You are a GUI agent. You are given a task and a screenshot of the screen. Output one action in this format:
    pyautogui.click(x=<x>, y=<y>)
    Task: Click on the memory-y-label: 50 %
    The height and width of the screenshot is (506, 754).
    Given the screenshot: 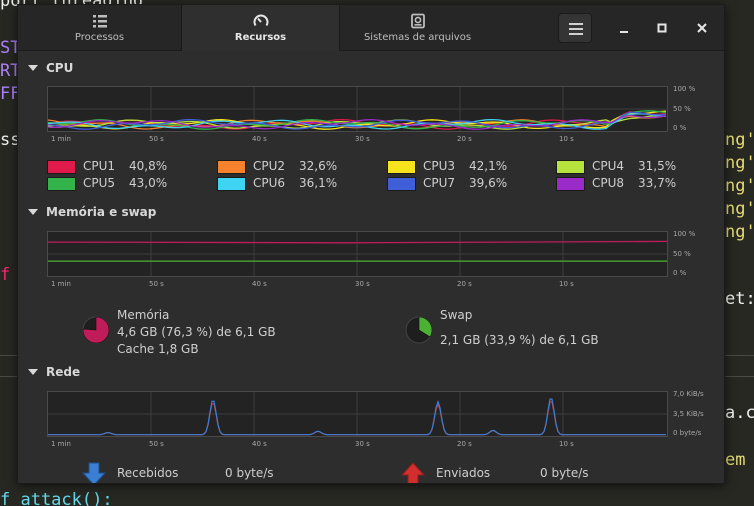 What is the action you would take?
    pyautogui.click(x=682, y=254)
    